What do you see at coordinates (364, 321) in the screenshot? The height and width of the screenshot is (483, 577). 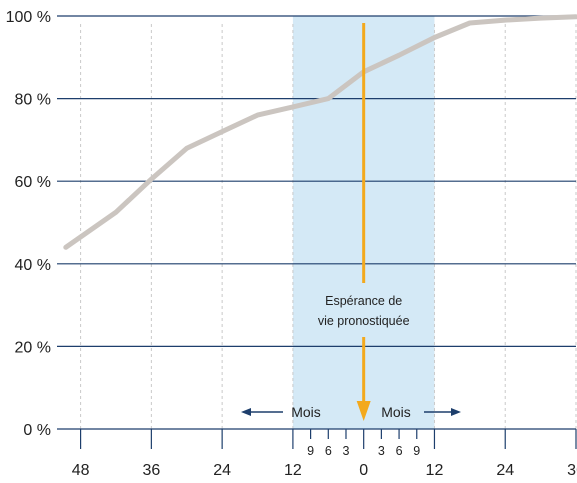 I see `annotation-text-line-2: vie pronostiquée` at bounding box center [364, 321].